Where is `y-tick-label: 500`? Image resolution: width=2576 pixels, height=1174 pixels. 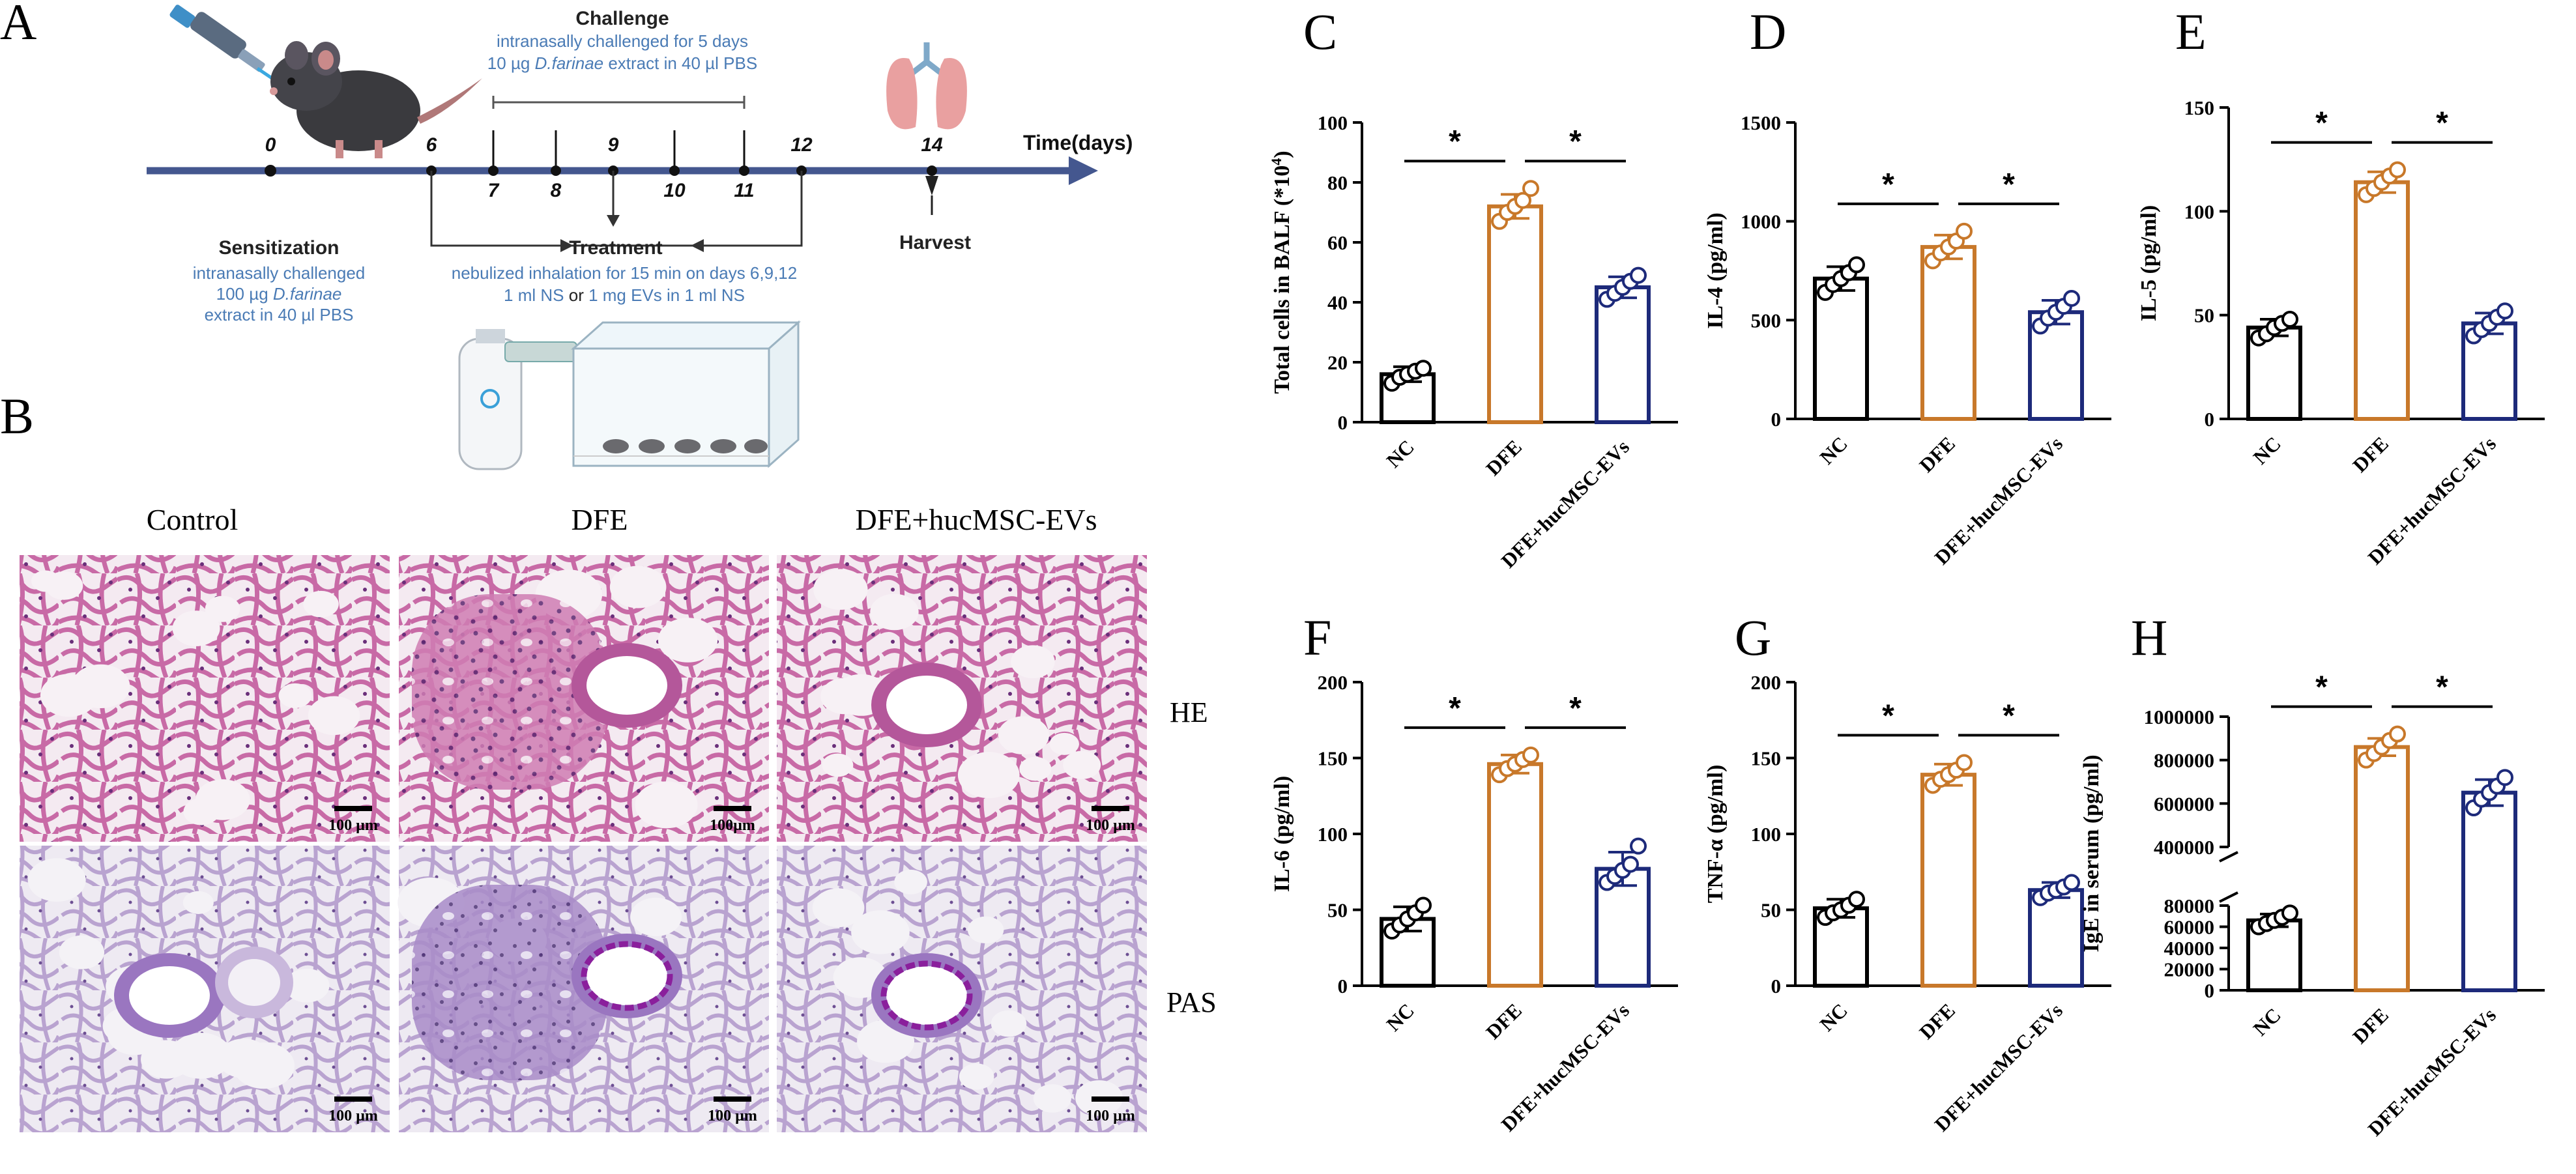
y-tick-label: 500 is located at coordinates (1766, 320).